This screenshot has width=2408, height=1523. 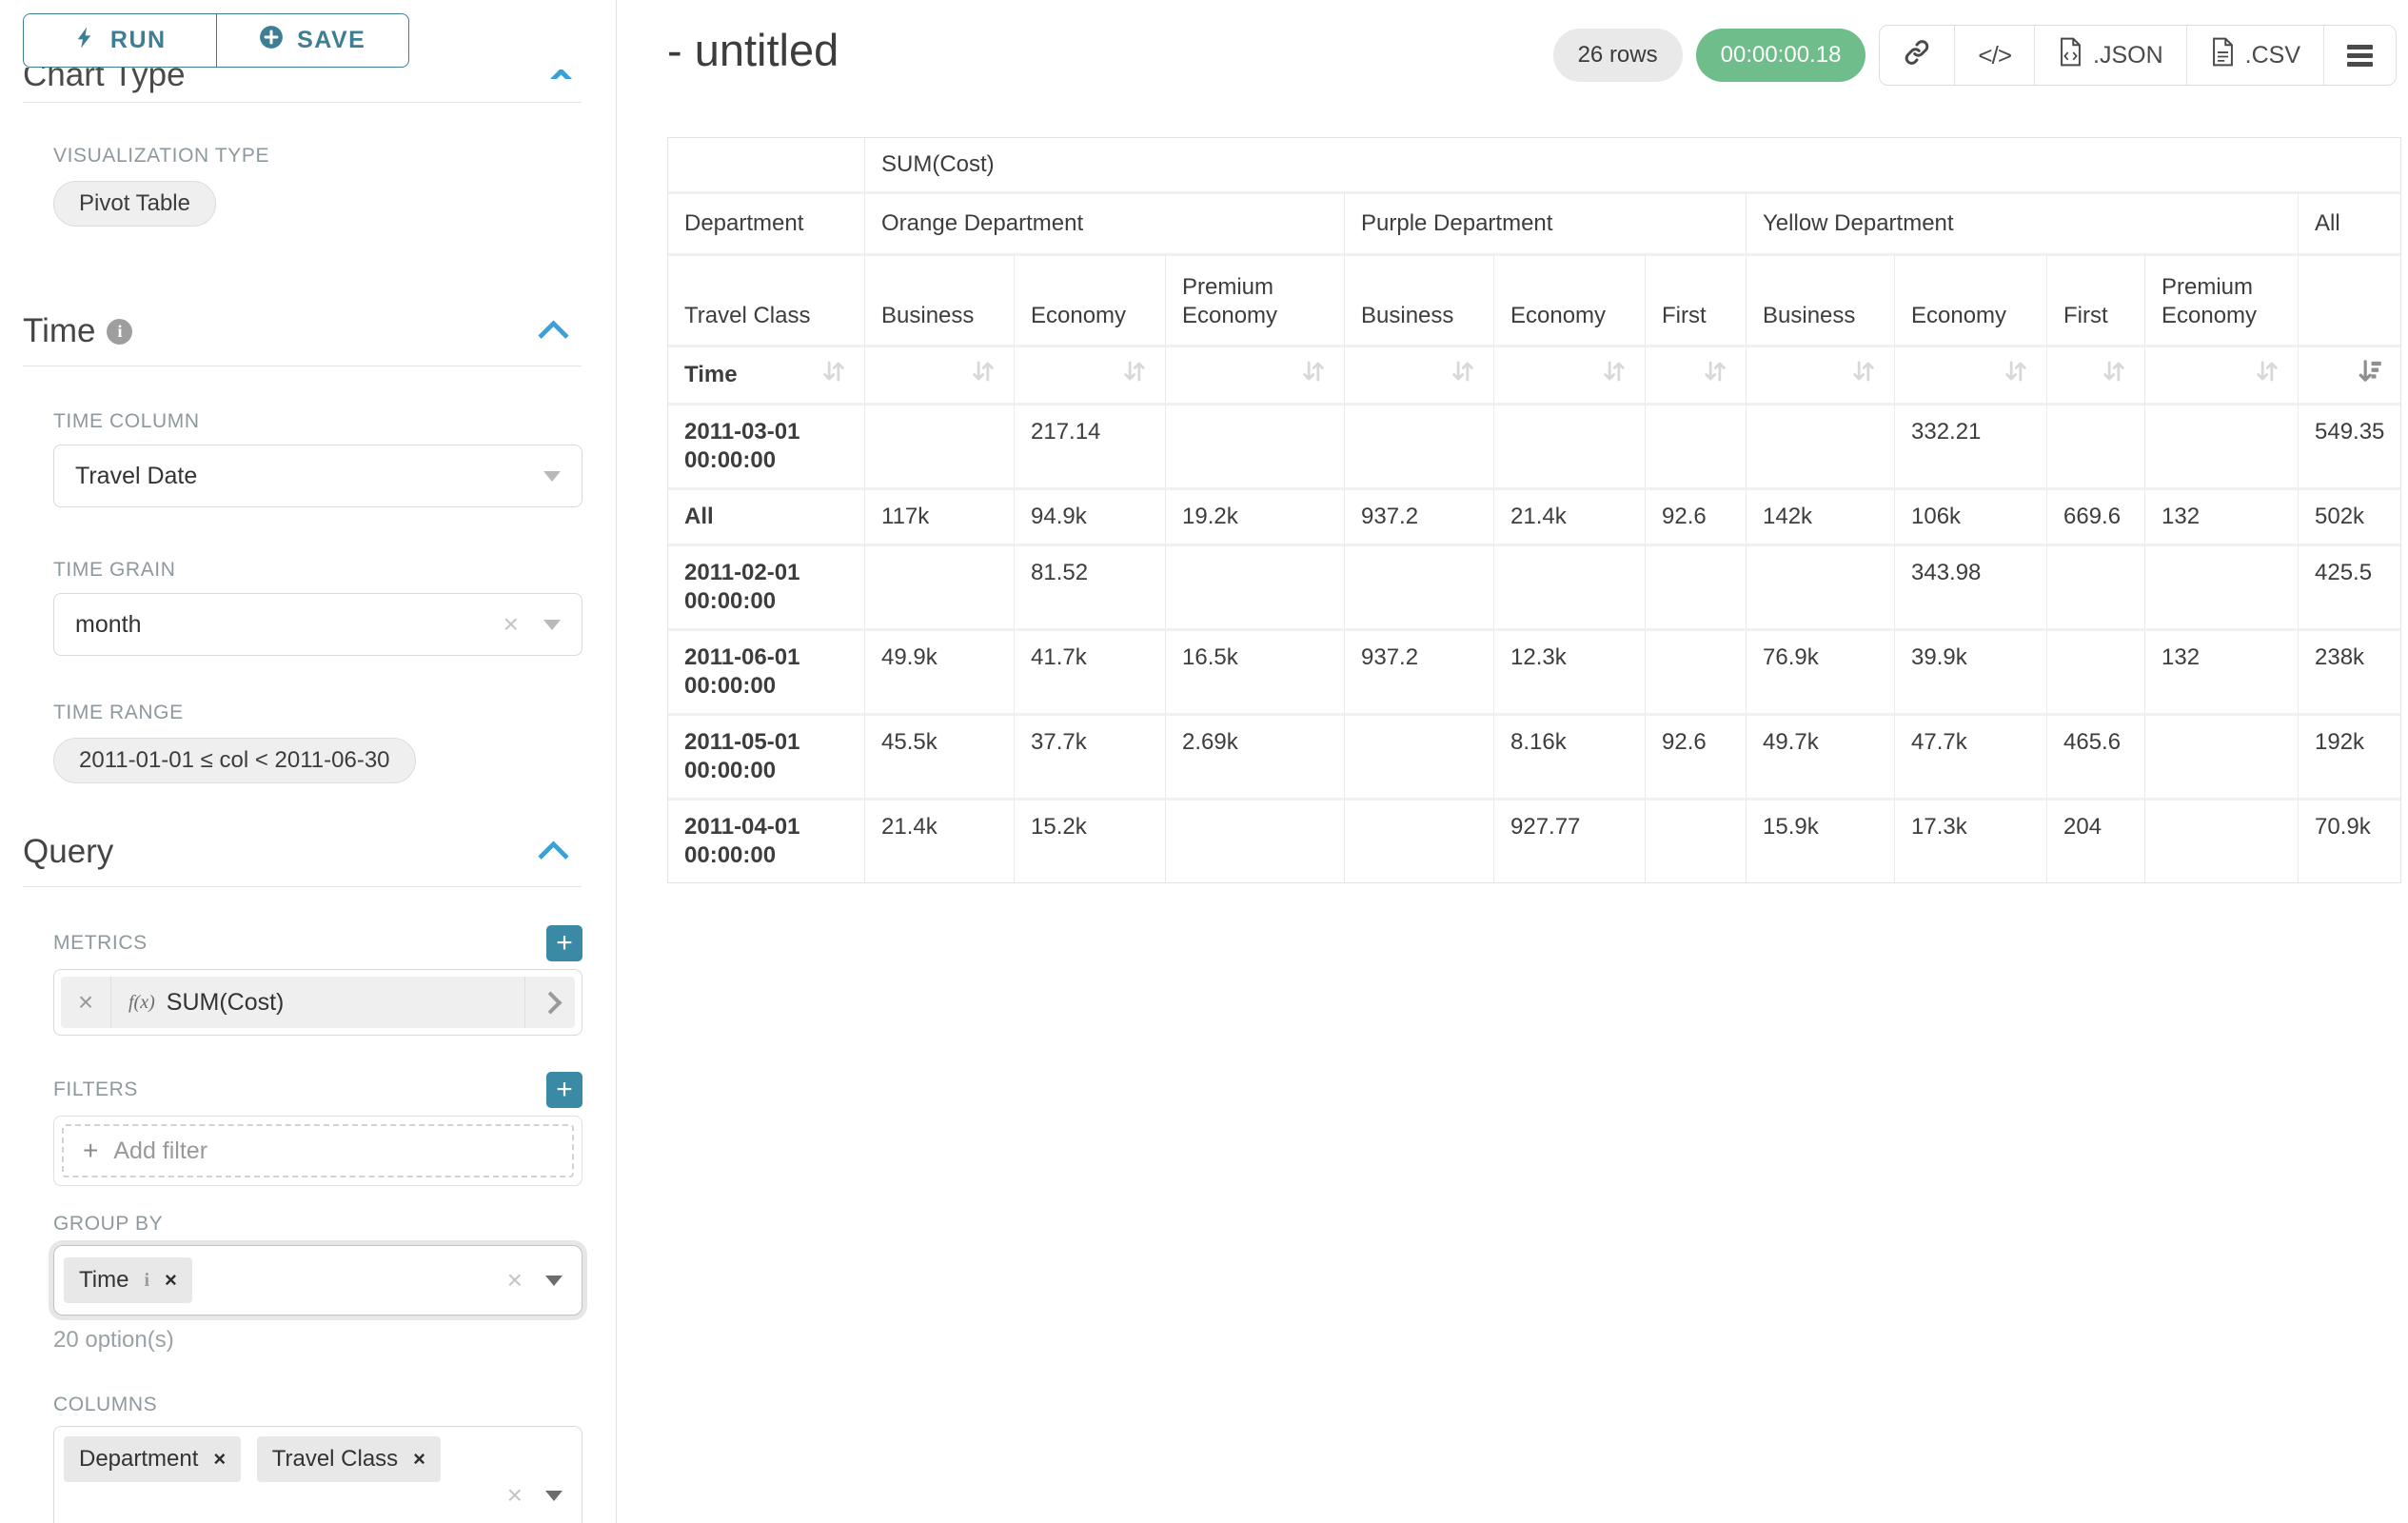 I want to click on share-link-button, so click(x=1917, y=56).